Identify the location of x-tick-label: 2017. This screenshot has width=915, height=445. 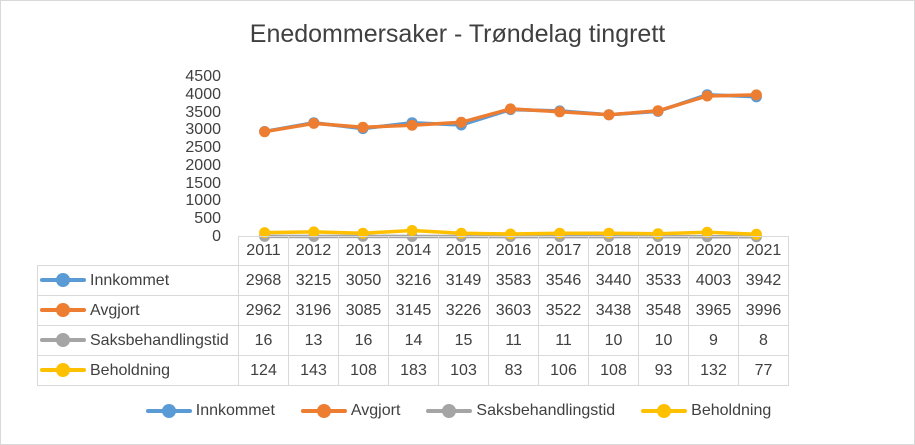
(563, 251).